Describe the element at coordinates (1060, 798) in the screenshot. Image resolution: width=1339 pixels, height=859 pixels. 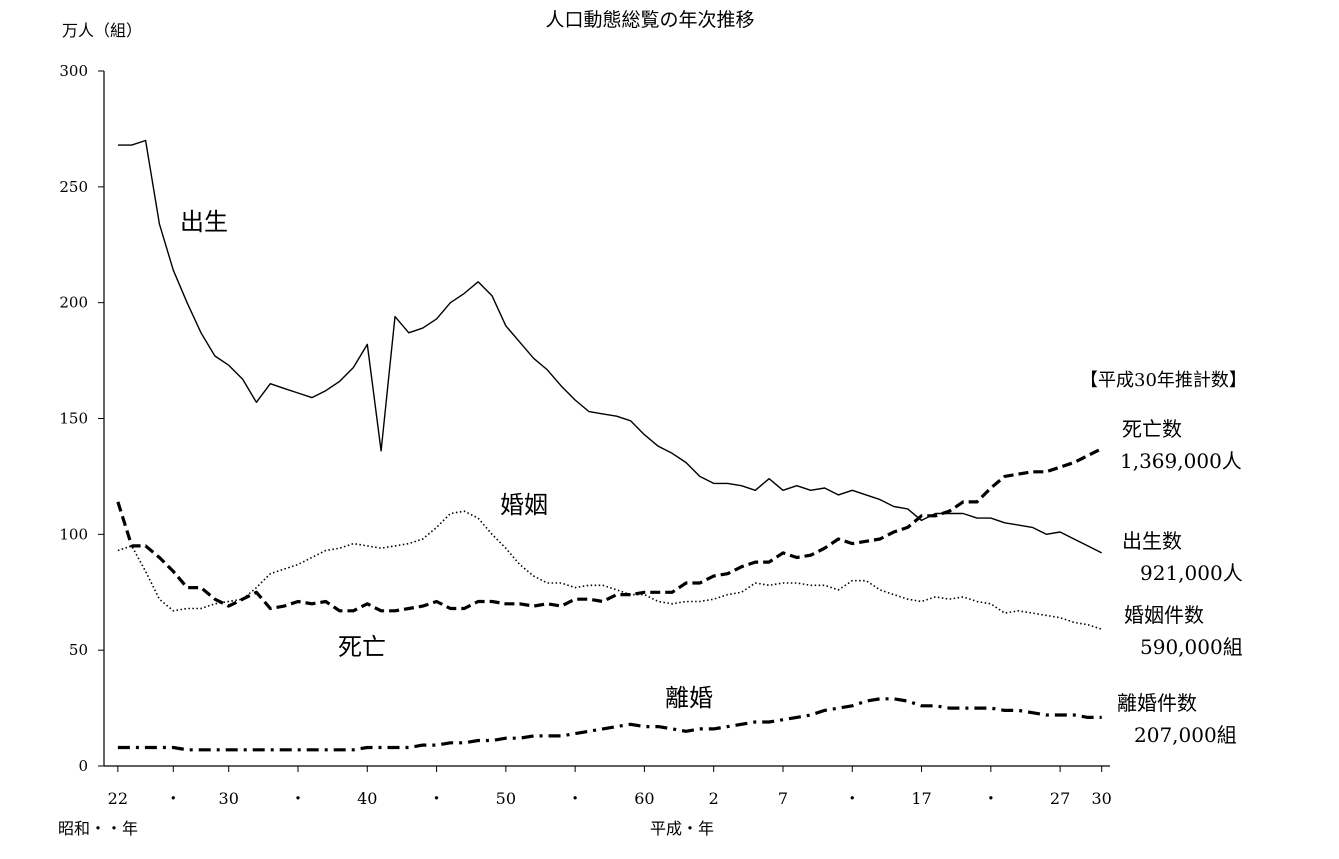
I see `x-tick-label: 27` at that location.